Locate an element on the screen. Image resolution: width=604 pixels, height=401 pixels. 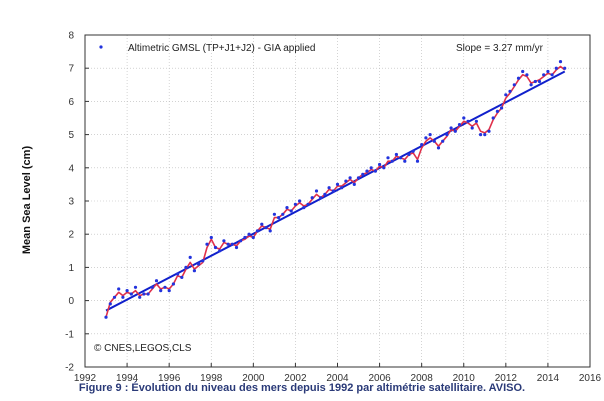
y-tick-labels: -2 -1 0 1 2 3 4 5 6 7 8 is located at coordinates (69, 202).